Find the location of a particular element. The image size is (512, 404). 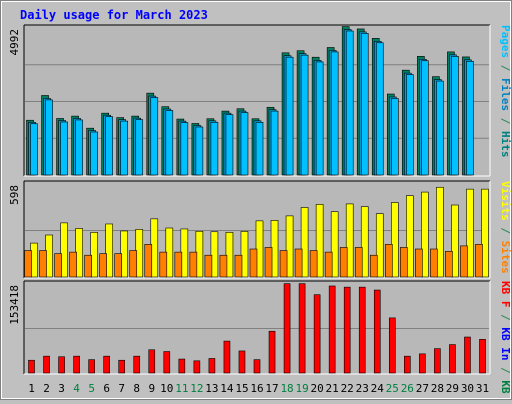

y-axis-label: KB F / KB In / KB Out is located at coordinates (505, 340).